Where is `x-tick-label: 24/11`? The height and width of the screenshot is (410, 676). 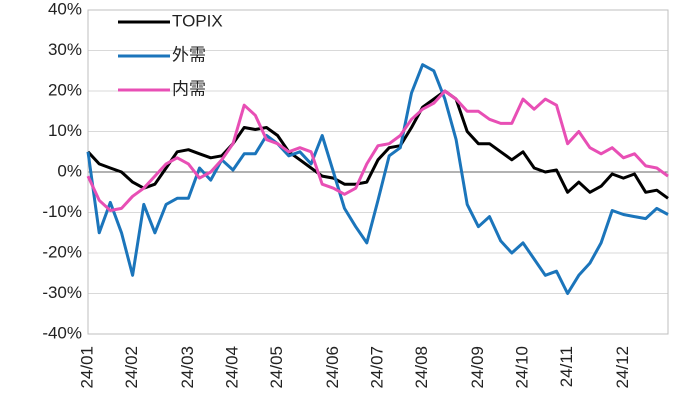
x-tick-label: 24/11 is located at coordinates (566, 366).